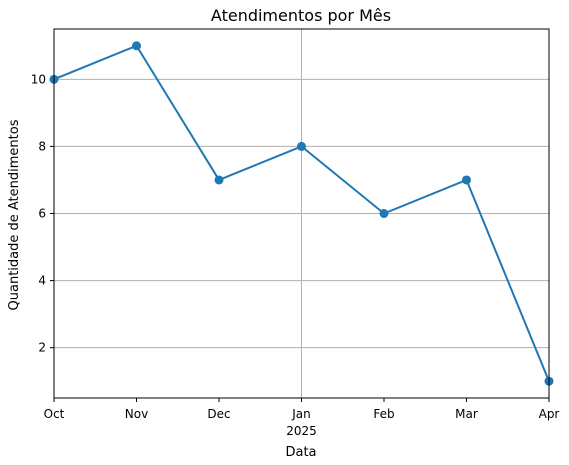  Describe the element at coordinates (549, 414) in the screenshot. I see `x-tick-label: Apr` at that location.